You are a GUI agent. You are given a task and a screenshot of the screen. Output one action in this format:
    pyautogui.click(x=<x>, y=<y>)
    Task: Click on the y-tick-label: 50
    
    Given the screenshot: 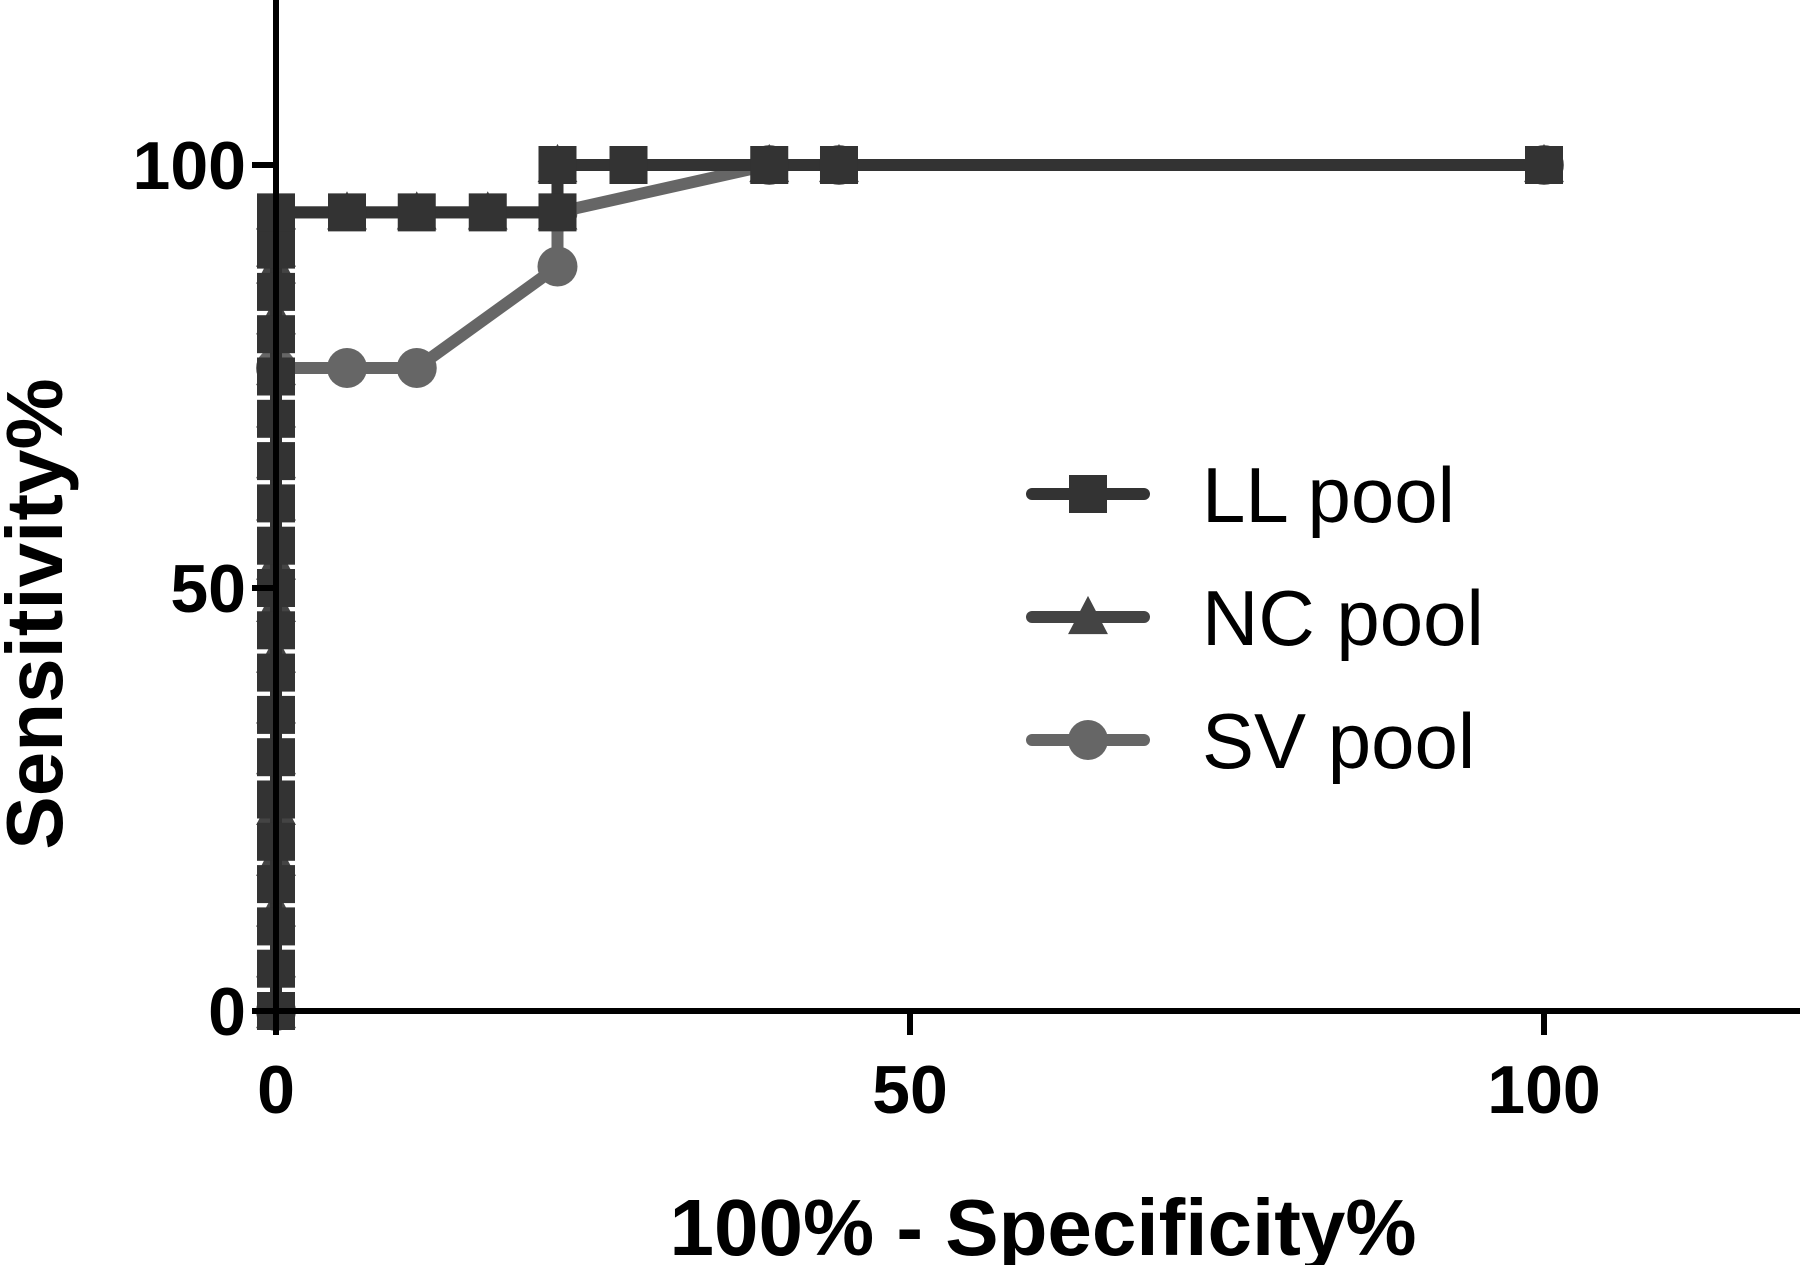 What is the action you would take?
    pyautogui.click(x=208, y=589)
    